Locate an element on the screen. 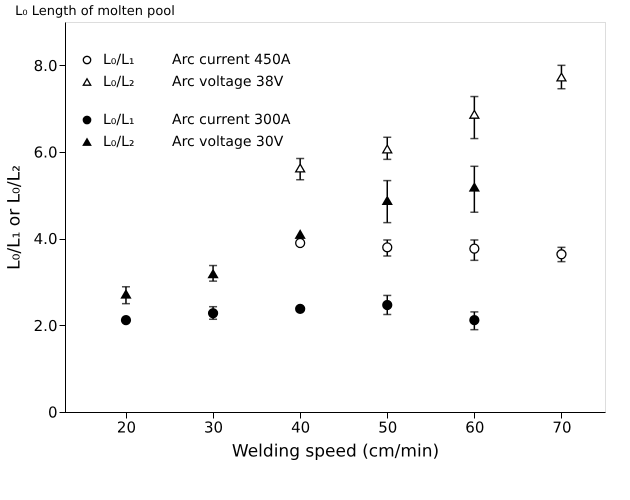 The width and height of the screenshot is (630, 500). x-tick-label: 50 is located at coordinates (388, 427).